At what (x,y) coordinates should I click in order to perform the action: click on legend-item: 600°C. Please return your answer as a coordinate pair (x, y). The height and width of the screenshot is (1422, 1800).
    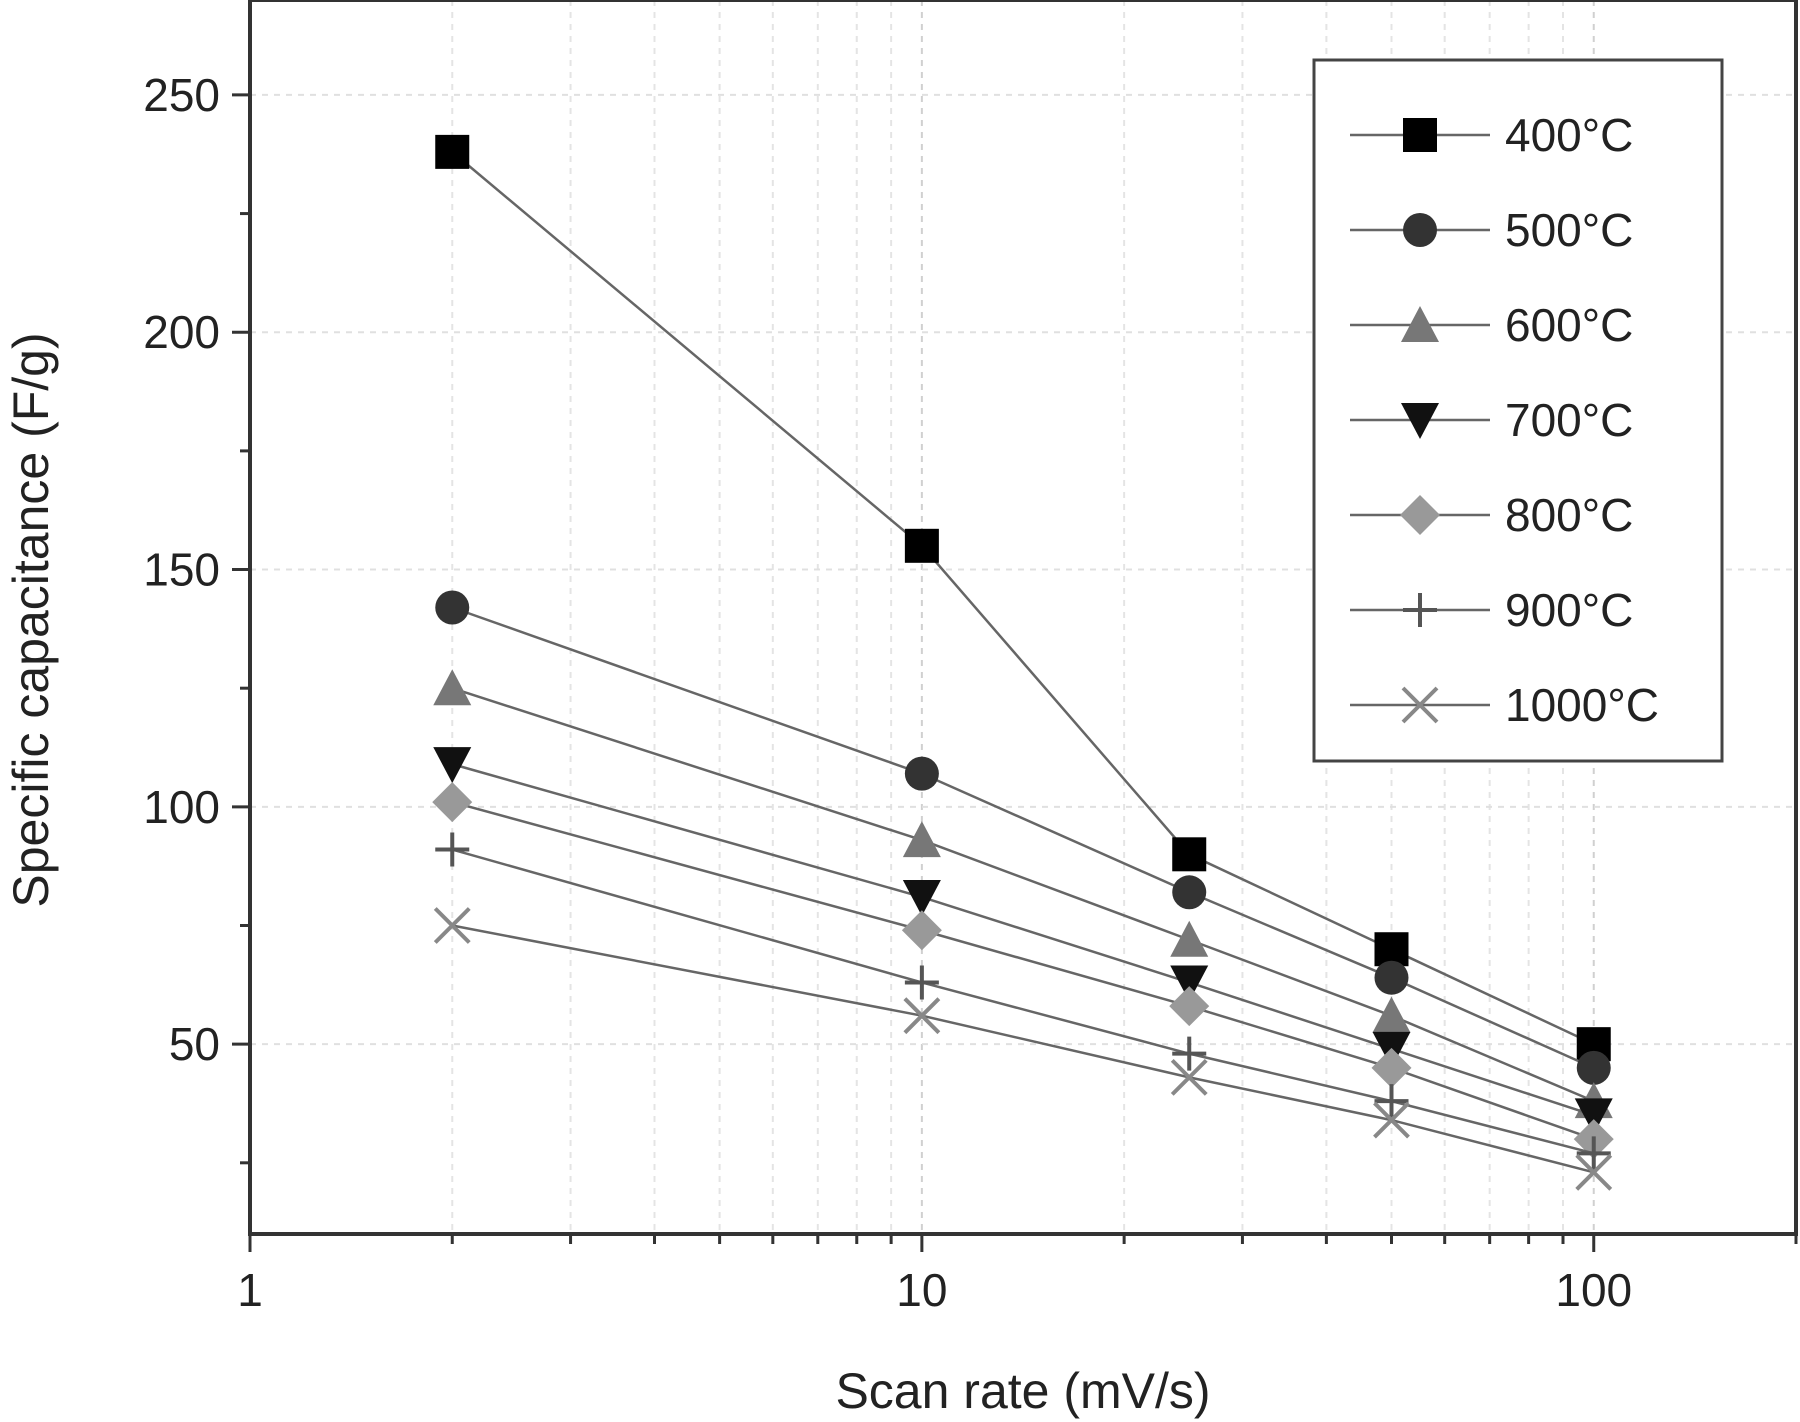
    Looking at the image, I should click on (1491, 325).